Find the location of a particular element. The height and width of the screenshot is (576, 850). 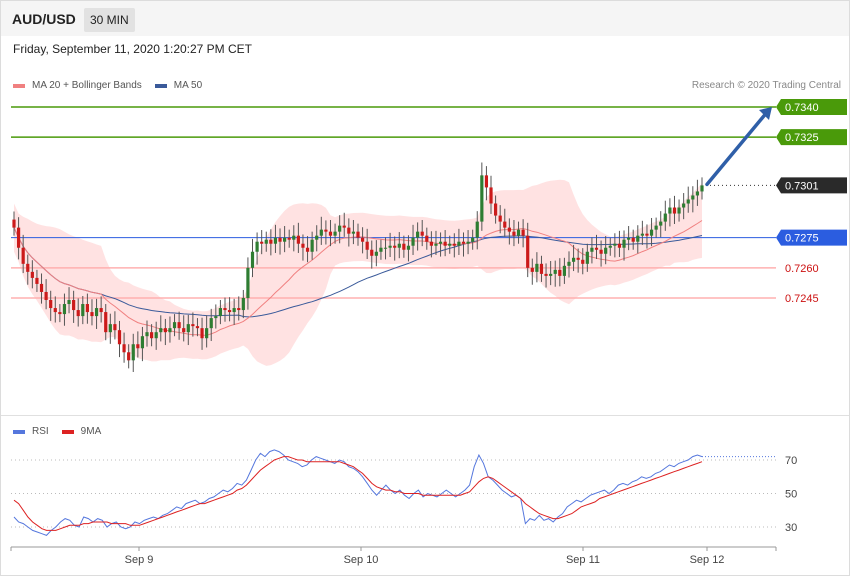

level-label-support: 0.7260 is located at coordinates (802, 269).